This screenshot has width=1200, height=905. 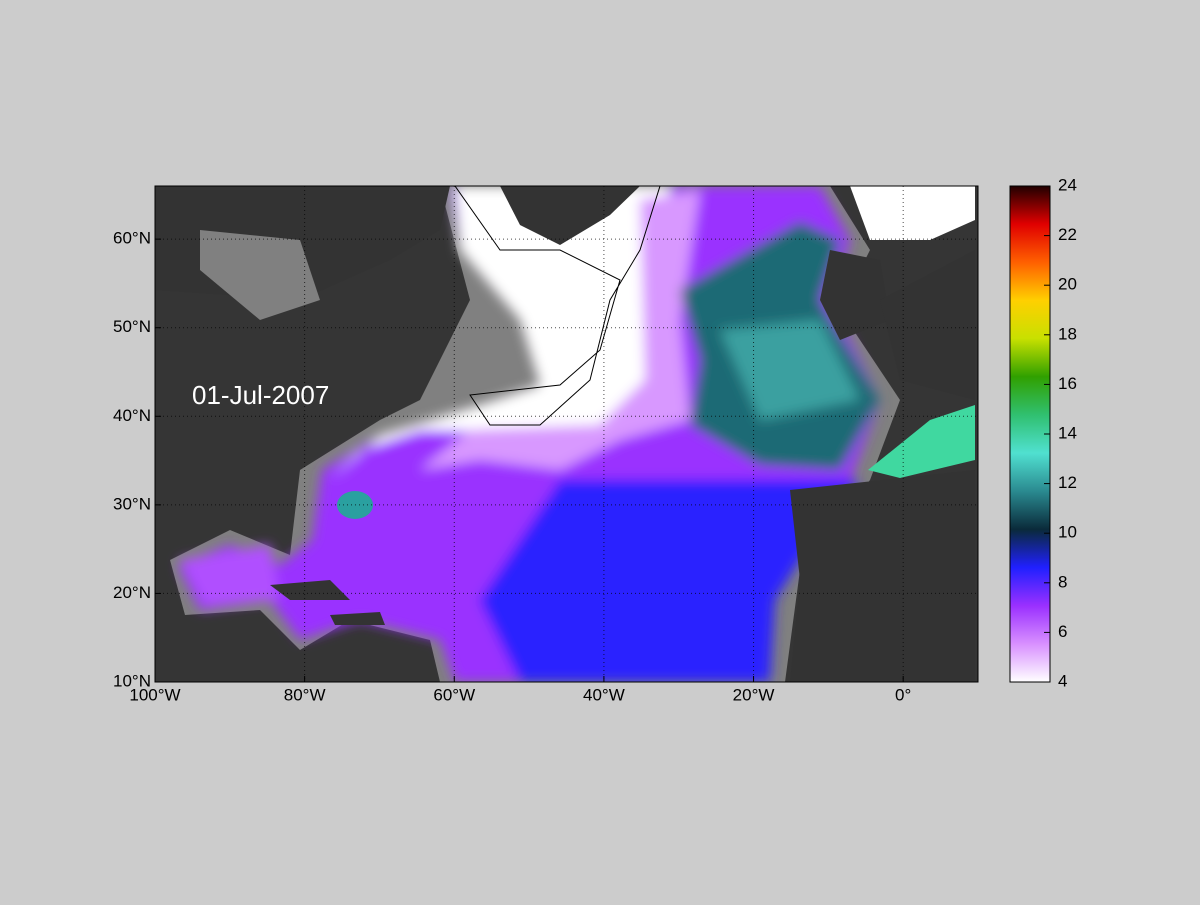 I want to click on colorbar-tick-label: 22, so click(x=1067, y=234).